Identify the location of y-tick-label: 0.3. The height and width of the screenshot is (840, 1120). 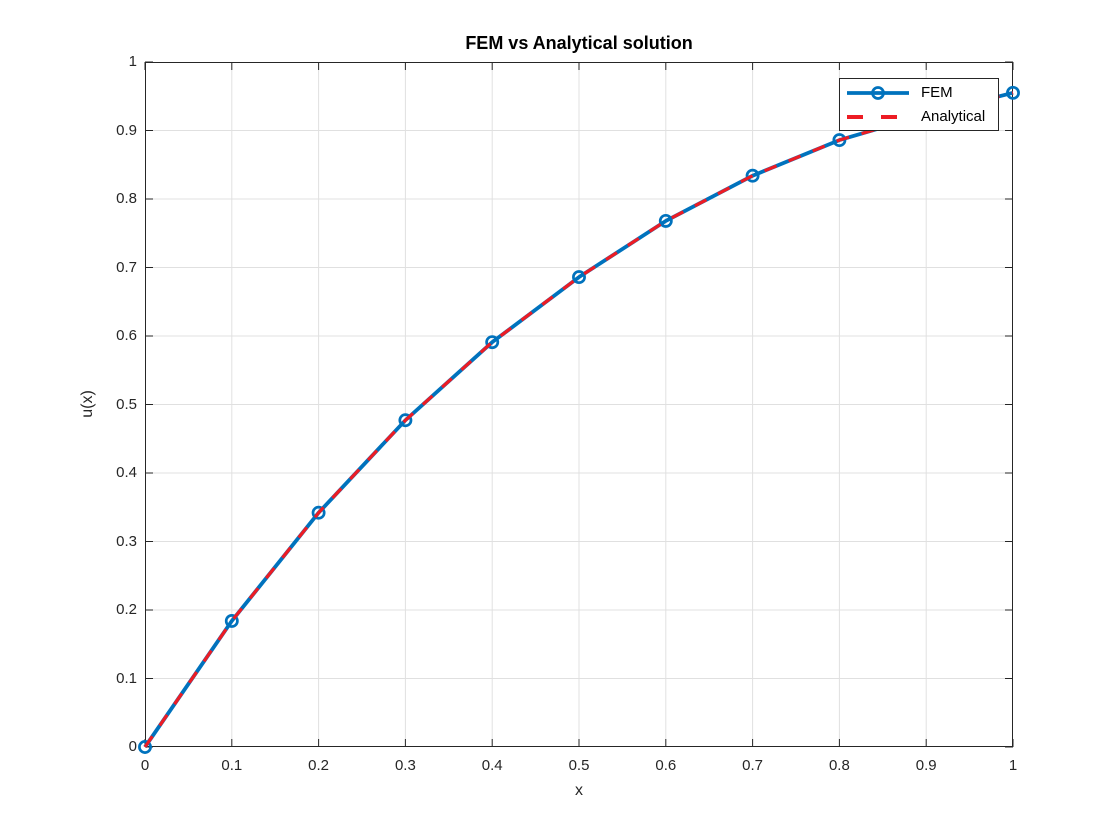
(126, 541).